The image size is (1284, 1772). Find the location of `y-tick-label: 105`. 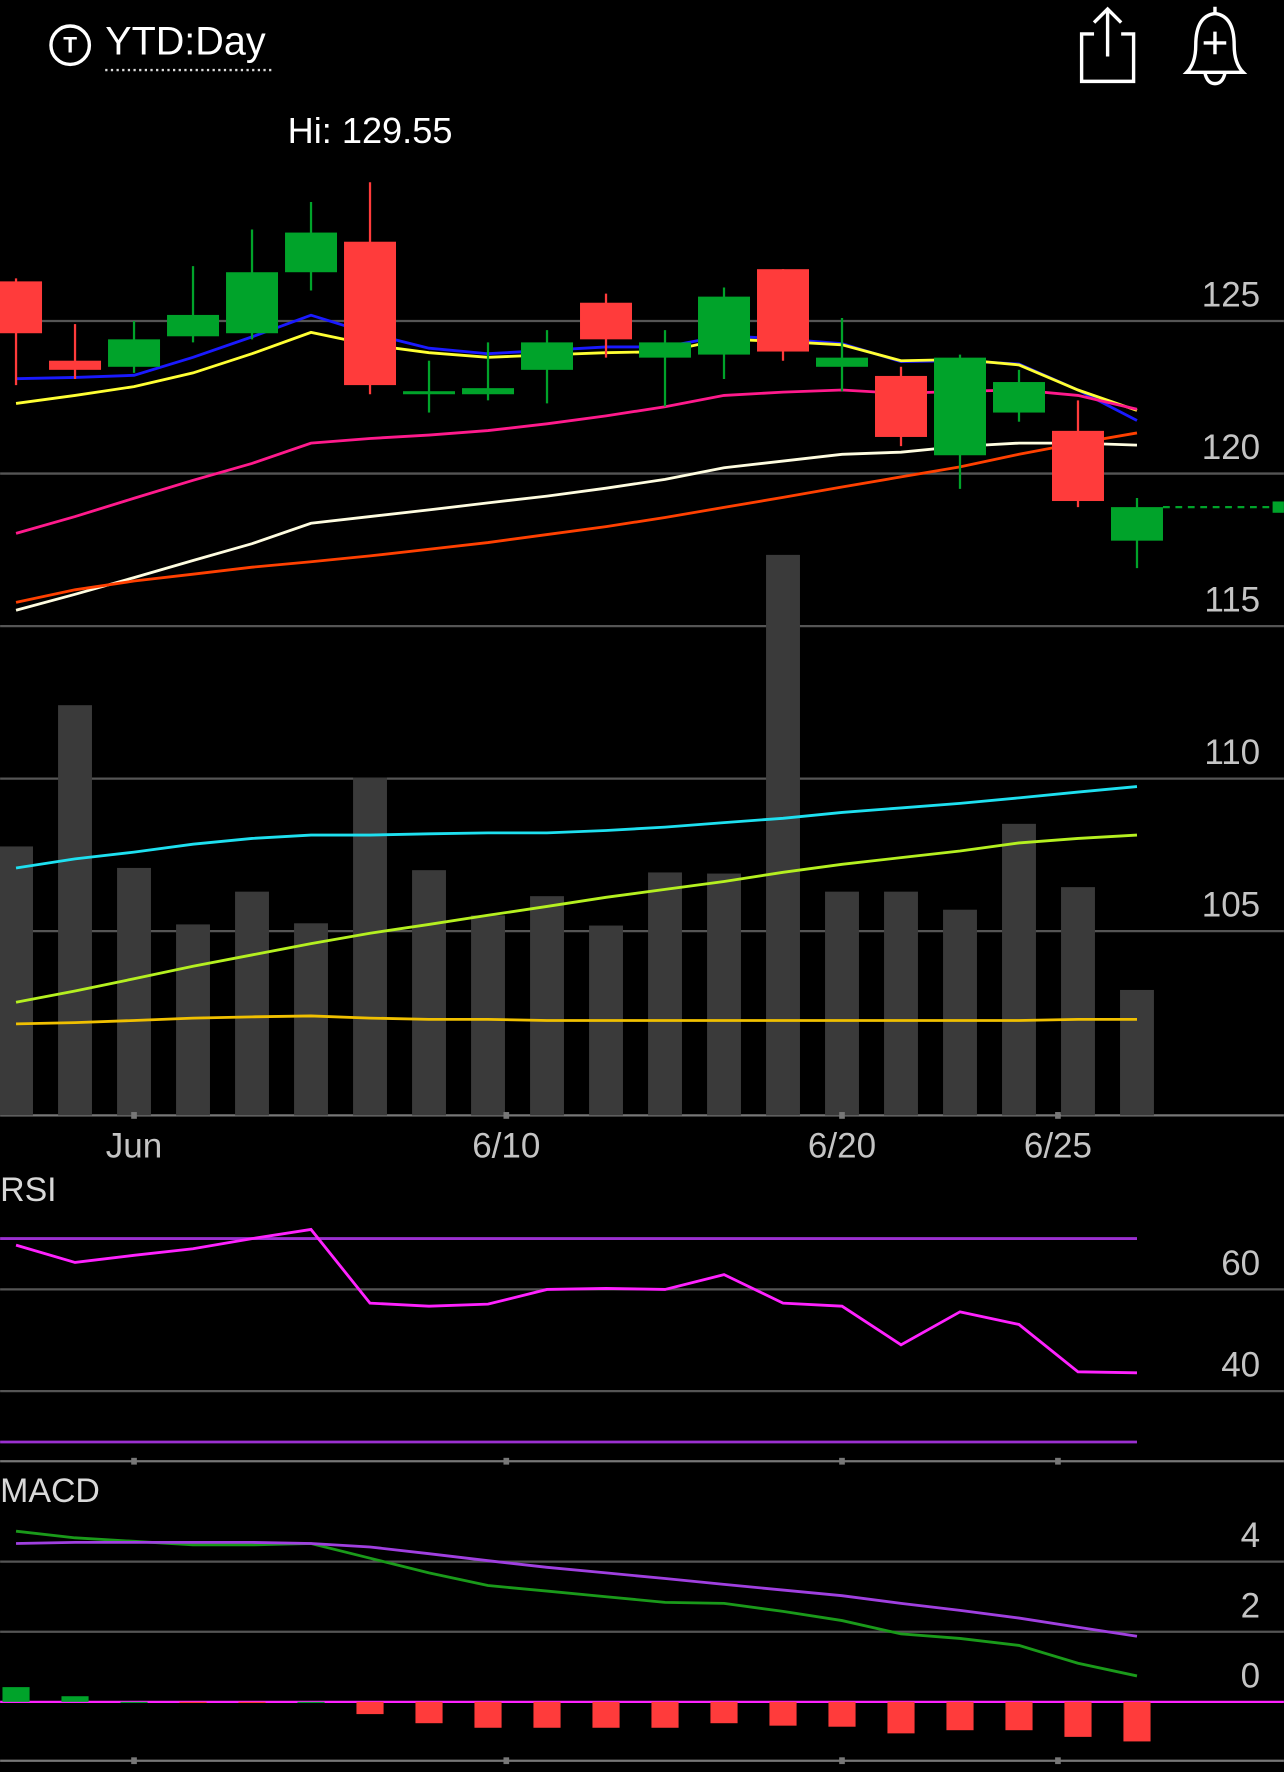

y-tick-label: 105 is located at coordinates (1231, 905).